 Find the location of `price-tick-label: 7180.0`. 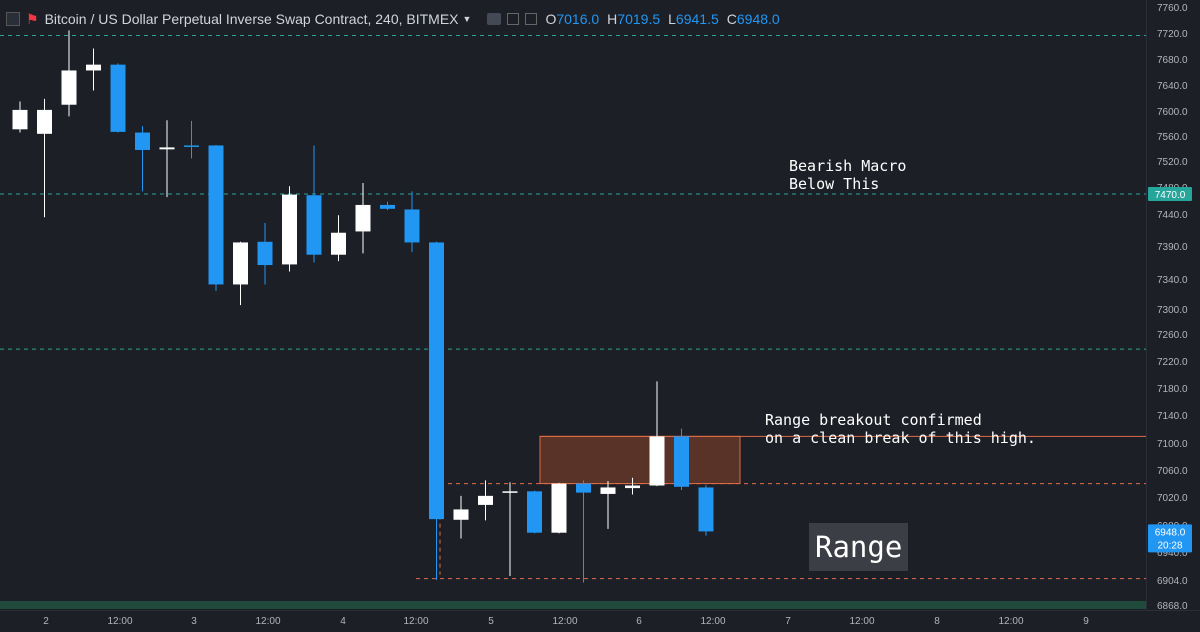

price-tick-label: 7180.0 is located at coordinates (1172, 389).